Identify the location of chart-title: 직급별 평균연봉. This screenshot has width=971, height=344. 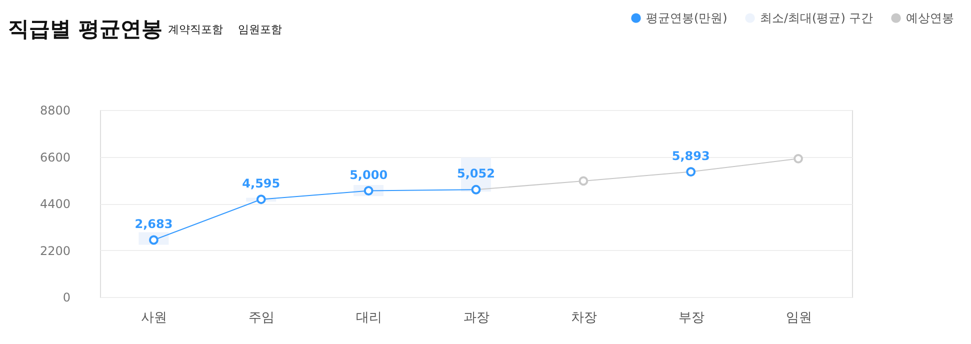
(85, 29).